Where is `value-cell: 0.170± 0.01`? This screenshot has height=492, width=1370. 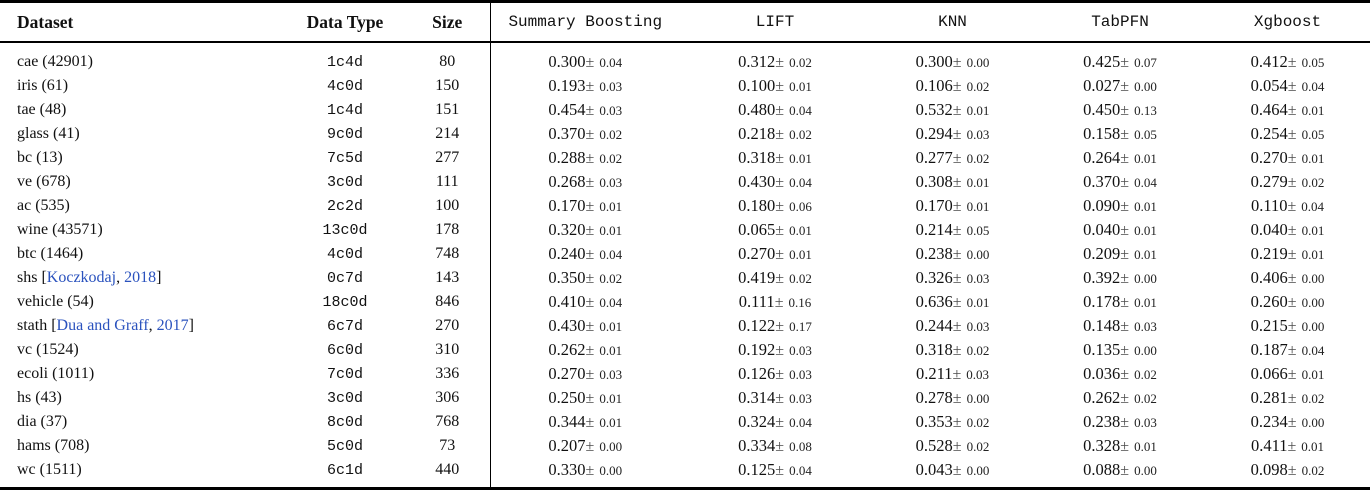 value-cell: 0.170± 0.01 is located at coordinates (585, 206).